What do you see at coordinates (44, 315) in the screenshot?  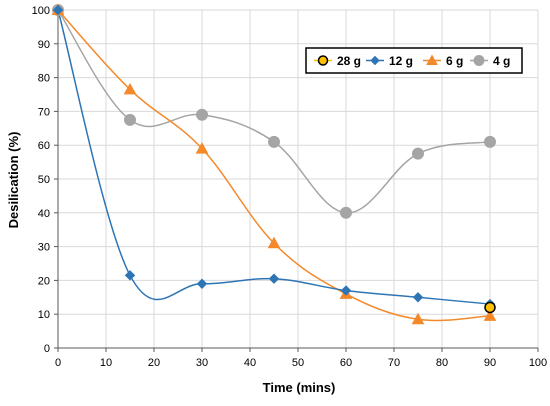 I see `y-tick-label: 10` at bounding box center [44, 315].